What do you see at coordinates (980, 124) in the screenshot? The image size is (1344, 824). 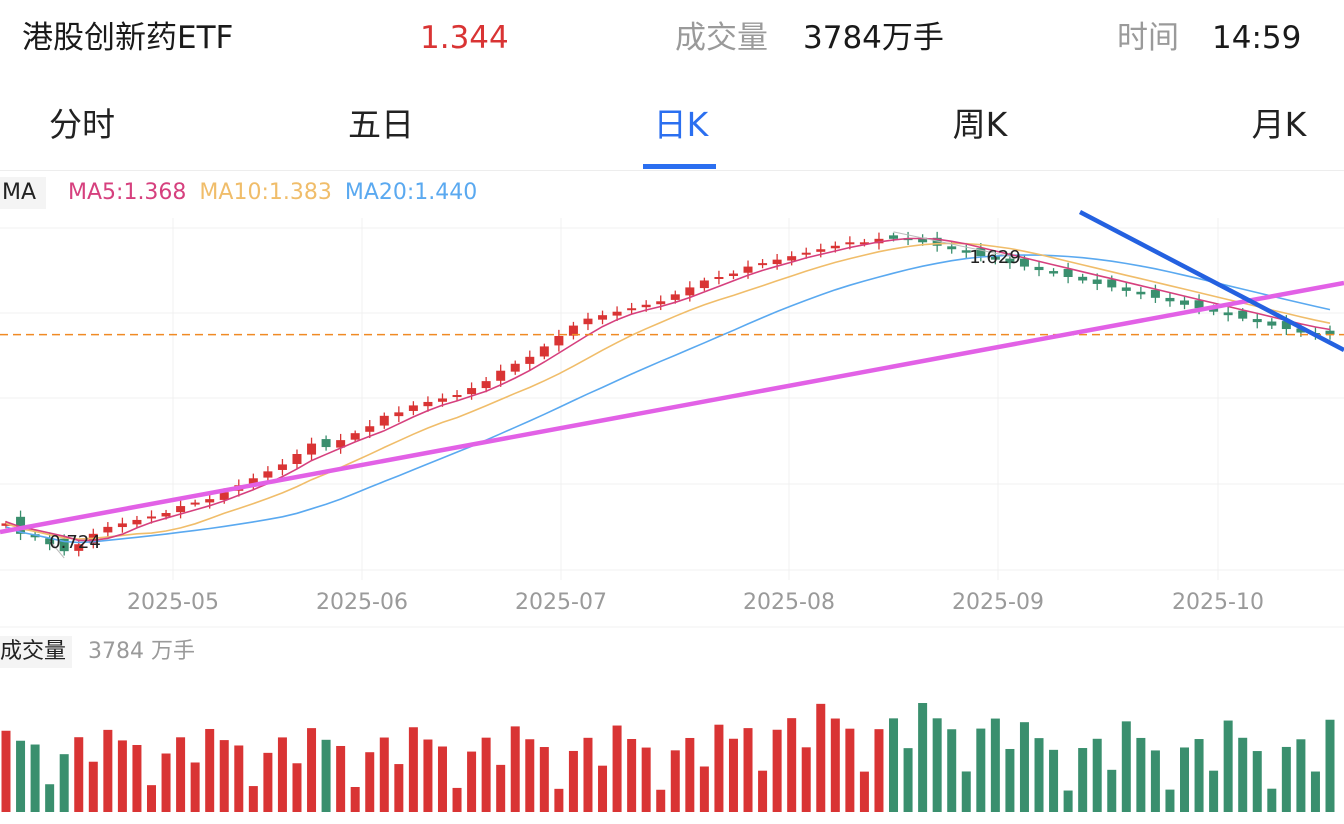 I see `tab-weekly-k: 周K` at bounding box center [980, 124].